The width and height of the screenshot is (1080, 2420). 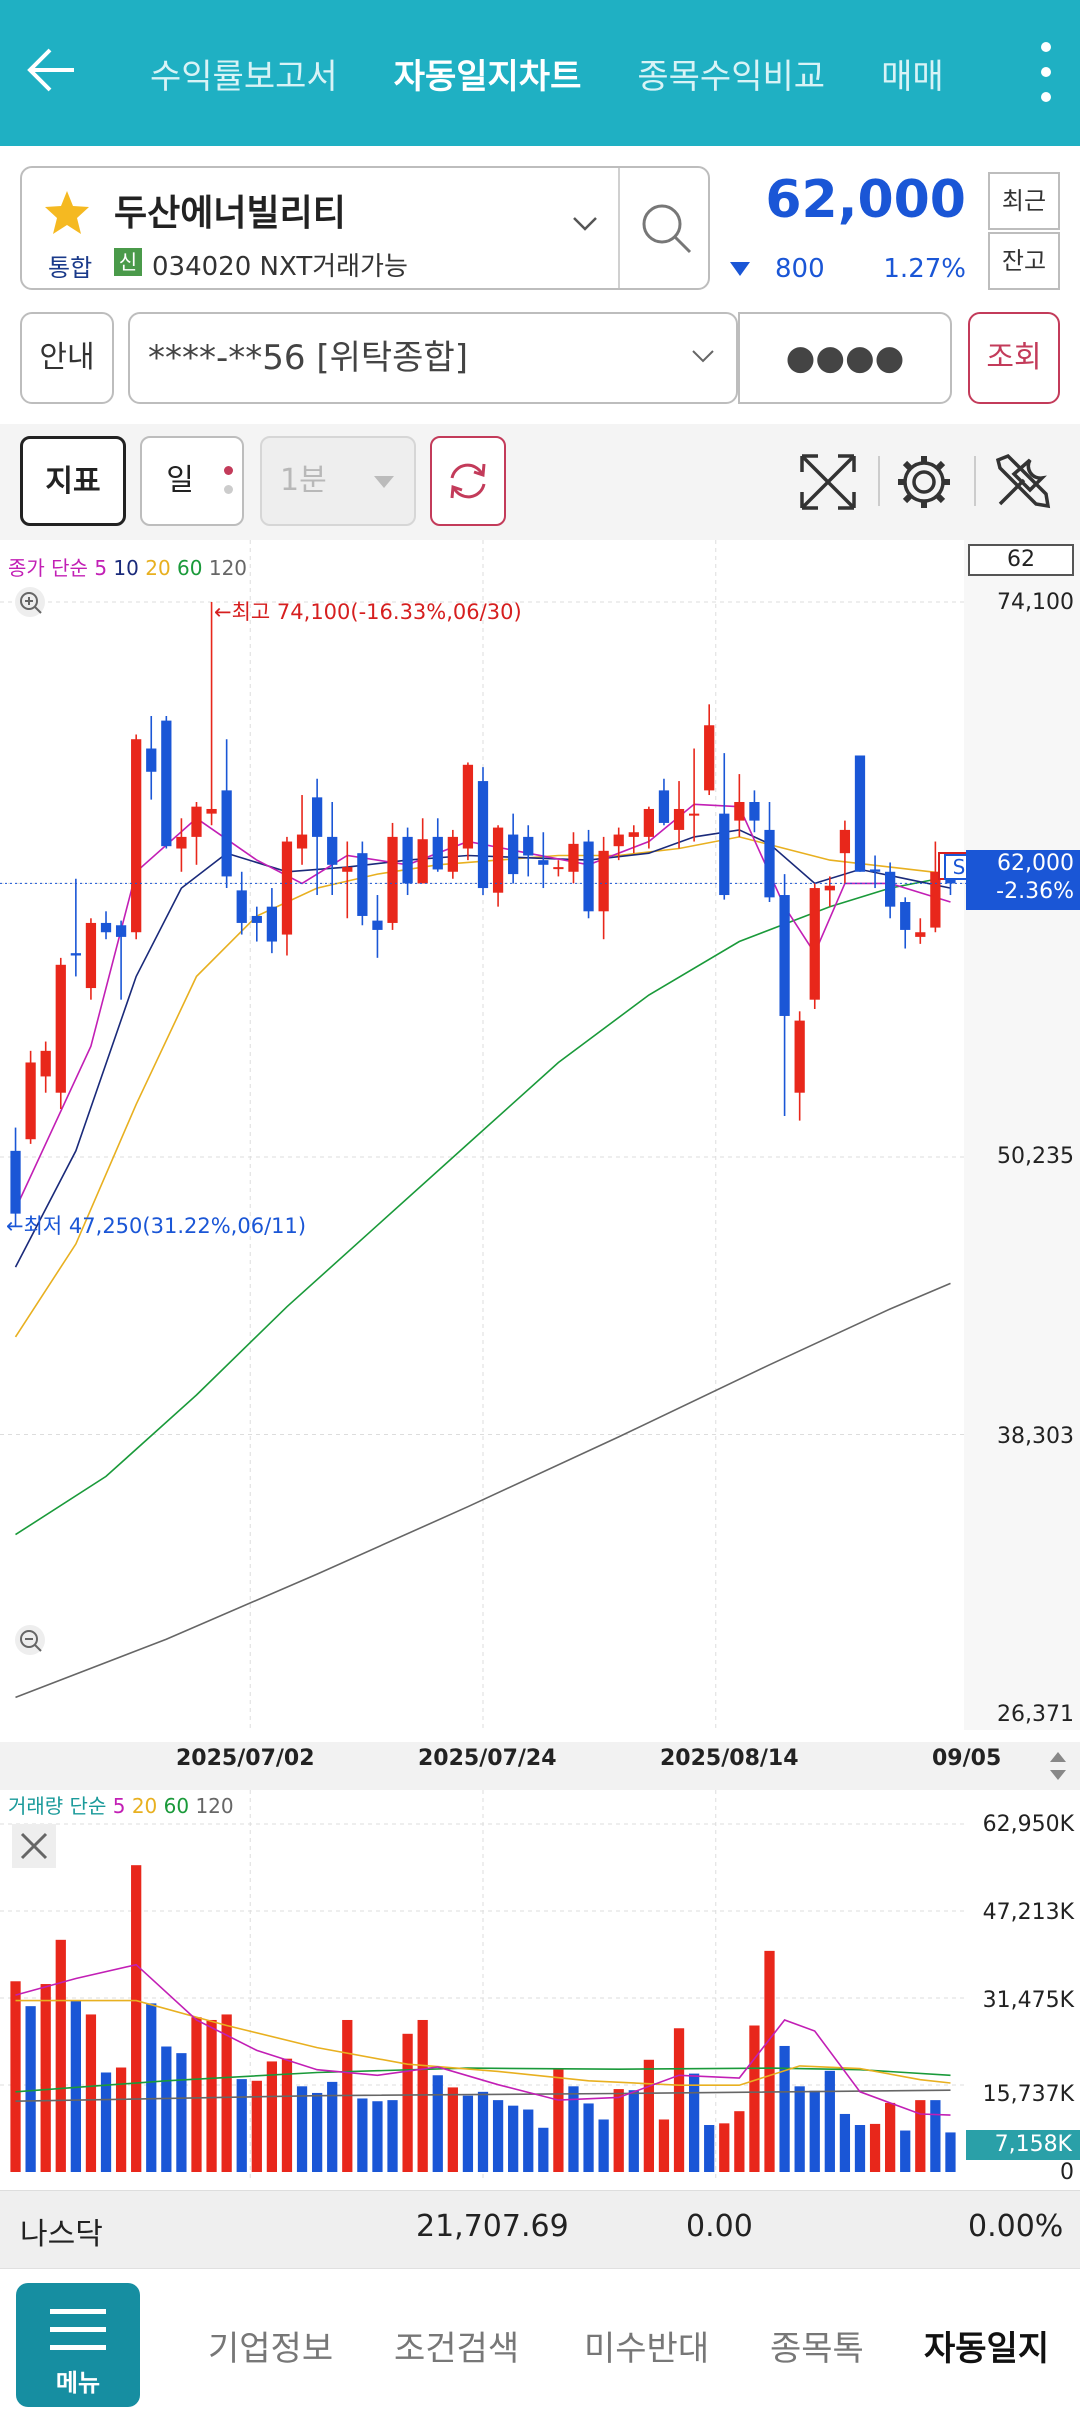 I want to click on password-field: ●●●●, so click(x=845, y=358).